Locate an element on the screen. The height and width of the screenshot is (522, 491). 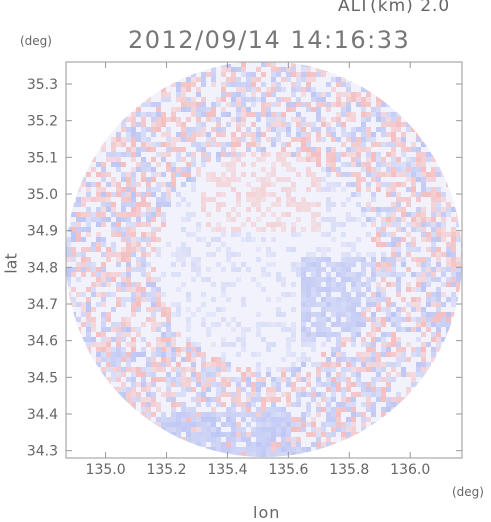
y-tick-label: 35.0 is located at coordinates (42, 195).